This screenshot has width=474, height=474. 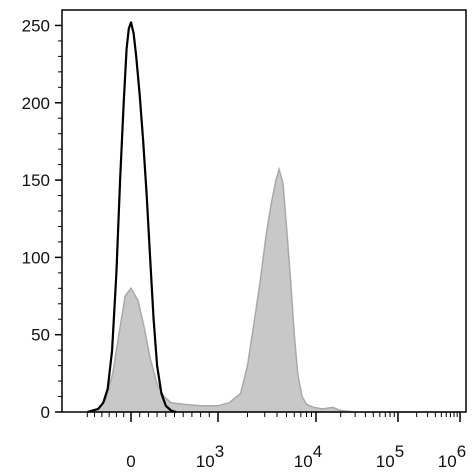 I want to click on y-tick-label: 50, so click(x=40, y=335).